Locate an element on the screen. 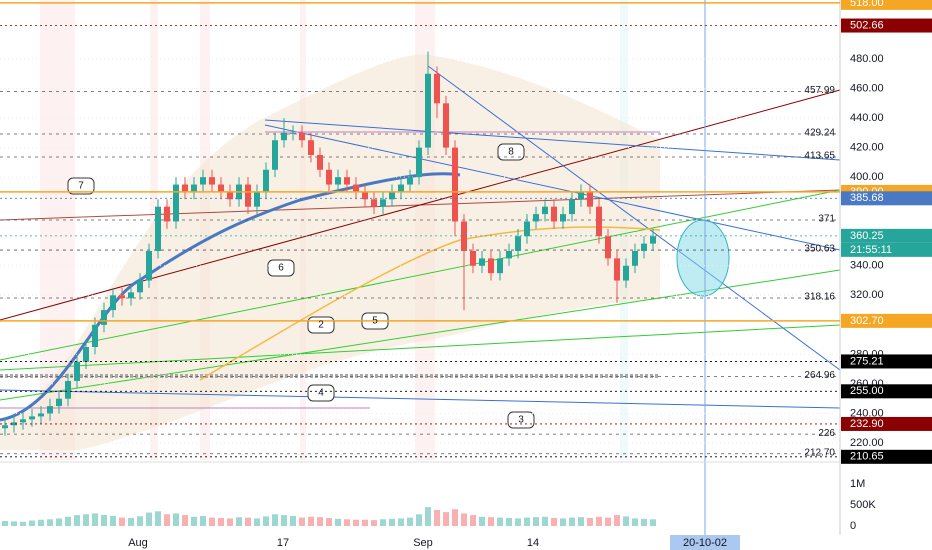 The width and height of the screenshot is (932, 550). price-badge-label: 360.25 is located at coordinates (867, 236).